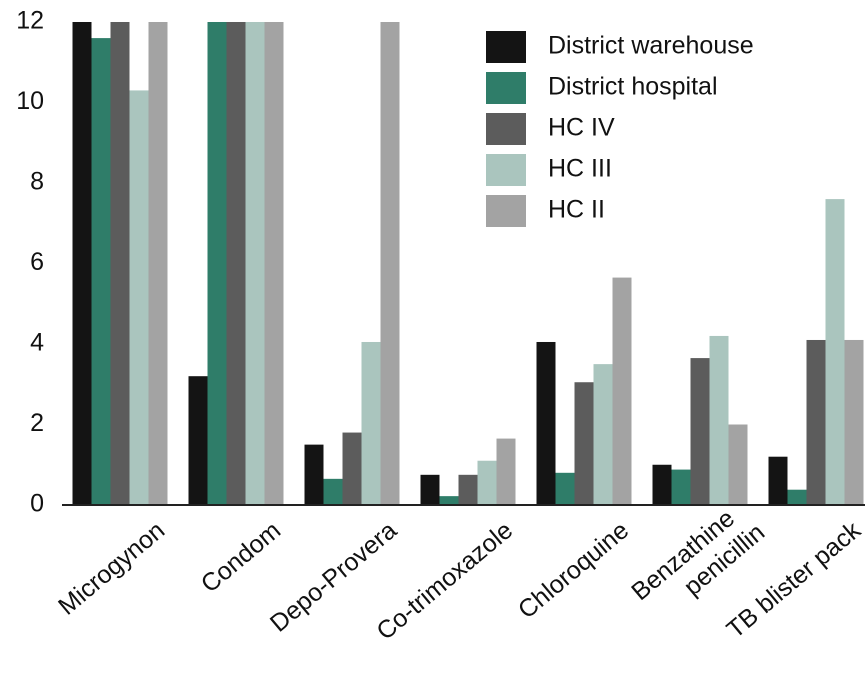 Image resolution: width=865 pixels, height=681 pixels. I want to click on x-tick-label: Chloroquine, so click(573, 570).